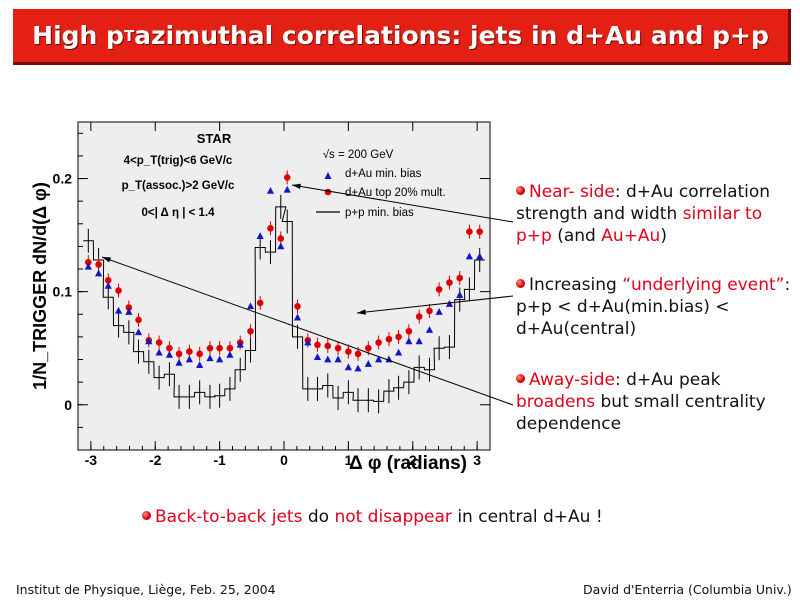 The width and height of the screenshot is (800, 600). What do you see at coordinates (178, 186) in the screenshot?
I see `plot-annotation: p_T(assoc.)>2 GeV/c` at bounding box center [178, 186].